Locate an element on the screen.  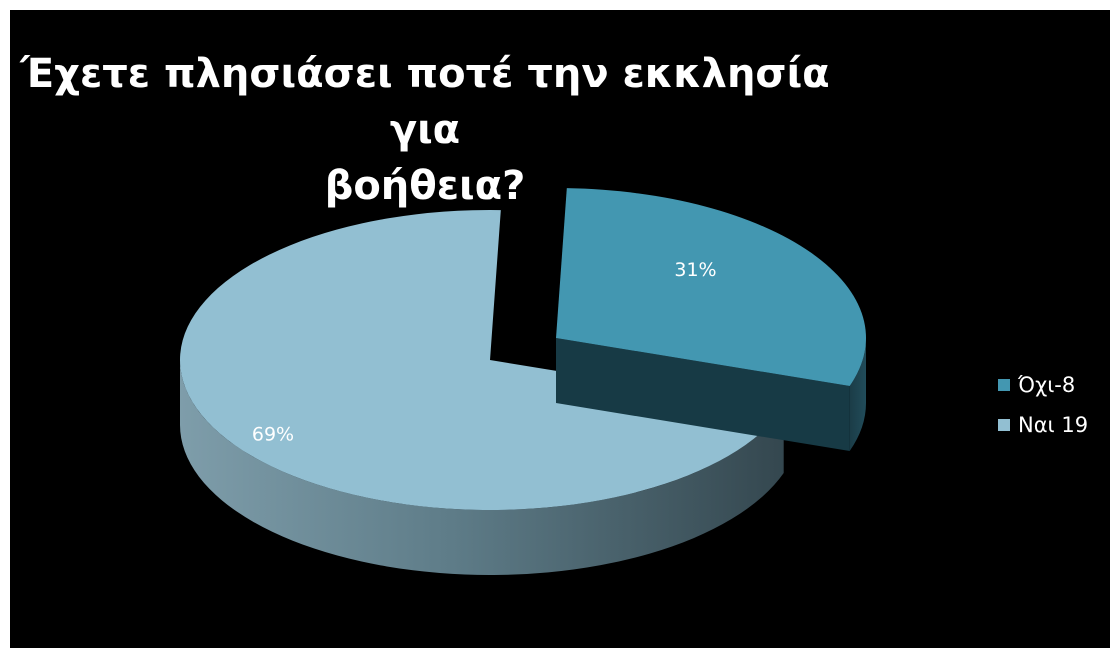
legend: Όχι-8 Ναι 19 is located at coordinates (1043, 412).